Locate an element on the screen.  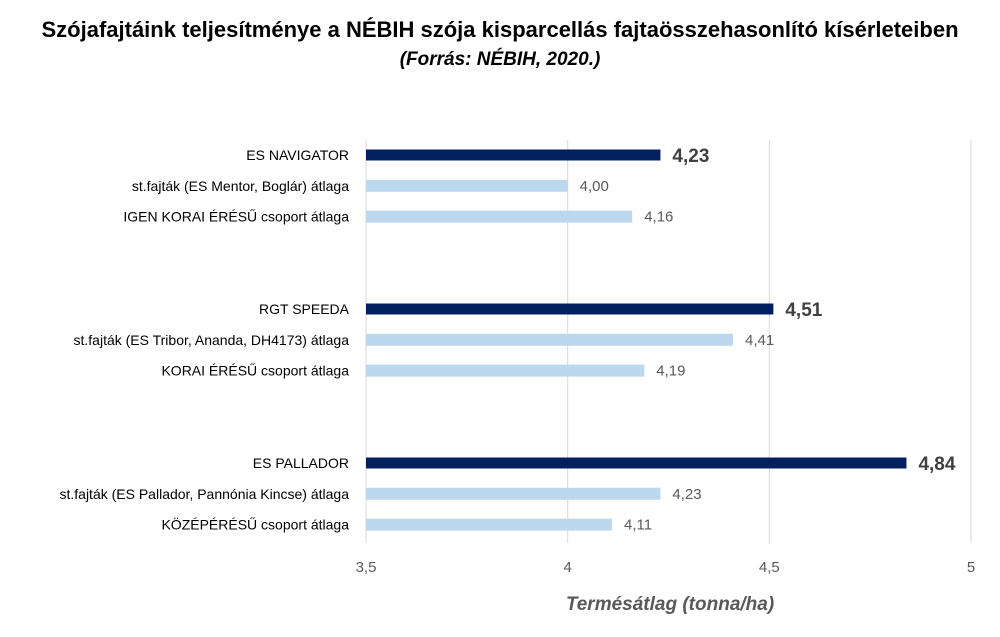
x-tick-label: 4,5 is located at coordinates (769, 567).